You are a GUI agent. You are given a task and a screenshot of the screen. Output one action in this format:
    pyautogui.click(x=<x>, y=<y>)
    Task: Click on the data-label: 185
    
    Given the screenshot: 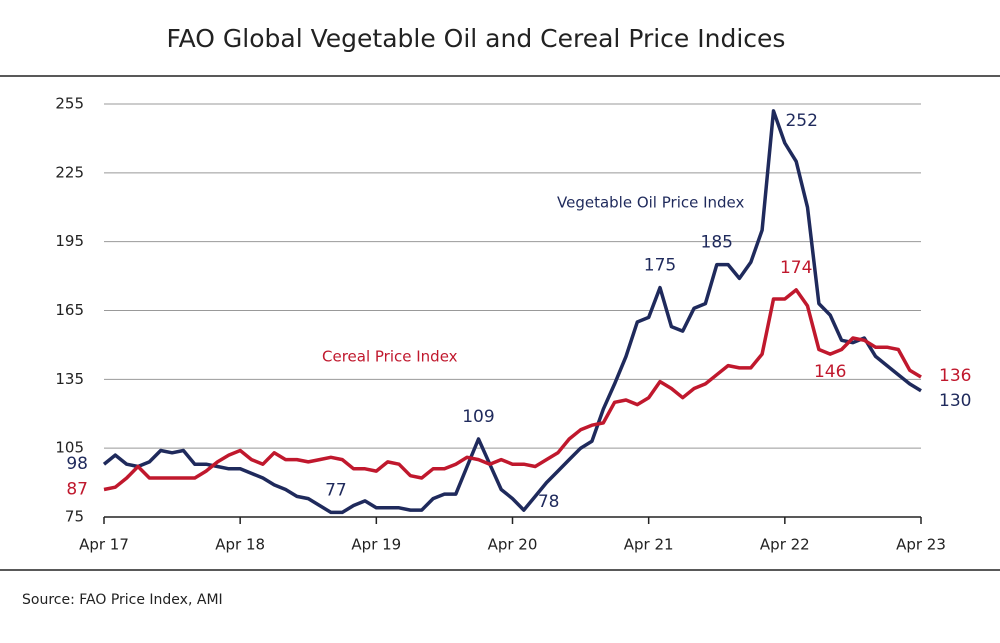 What is the action you would take?
    pyautogui.click(x=717, y=243)
    